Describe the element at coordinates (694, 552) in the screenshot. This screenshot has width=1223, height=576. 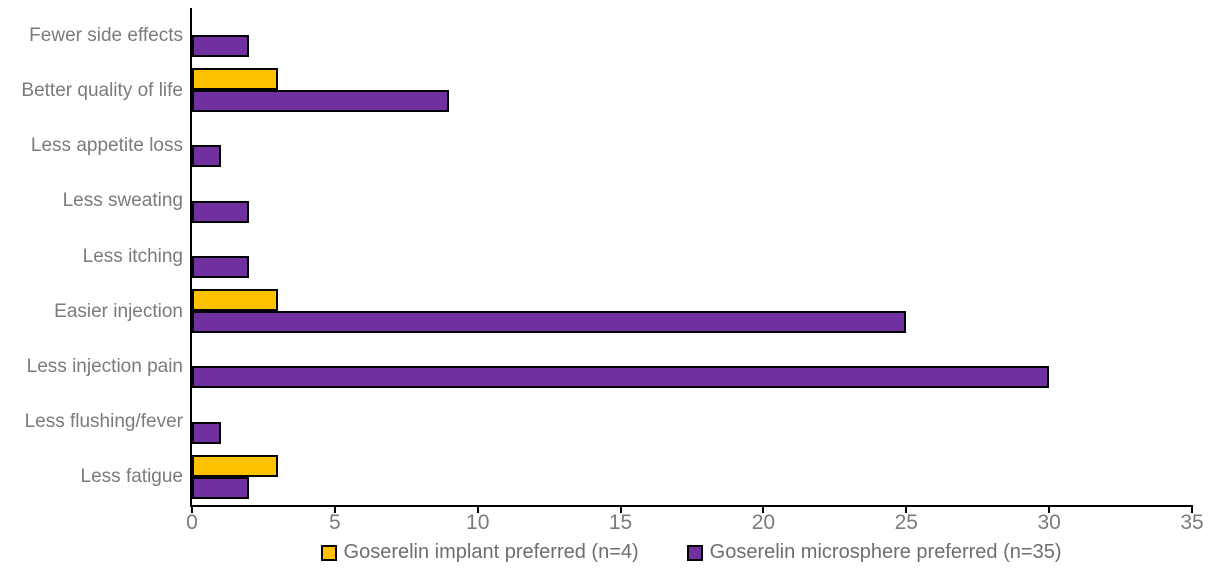
I see `legend-swatch-microsphere` at that location.